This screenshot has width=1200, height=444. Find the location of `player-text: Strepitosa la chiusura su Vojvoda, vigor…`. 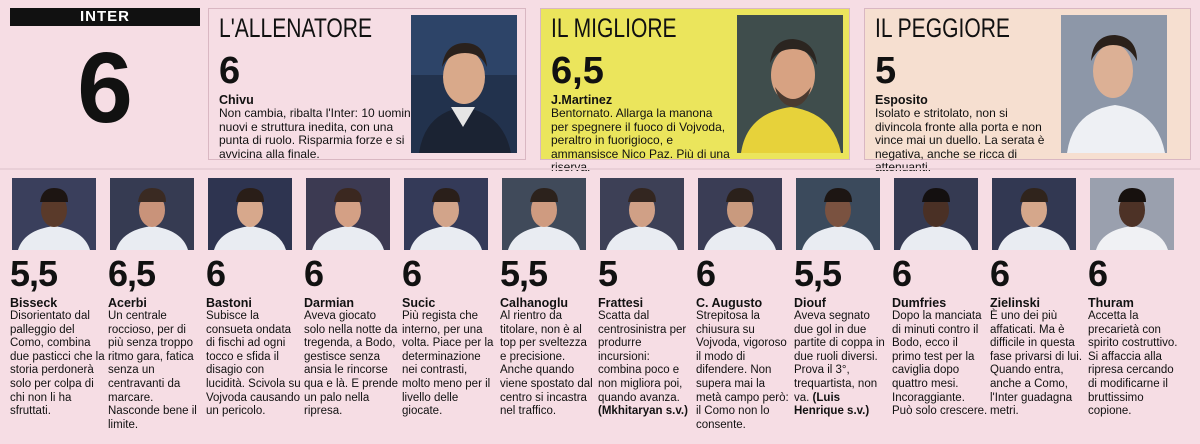

player-text: Strepitosa la chiusura su Vojvoda, vigor… is located at coordinates (742, 370).